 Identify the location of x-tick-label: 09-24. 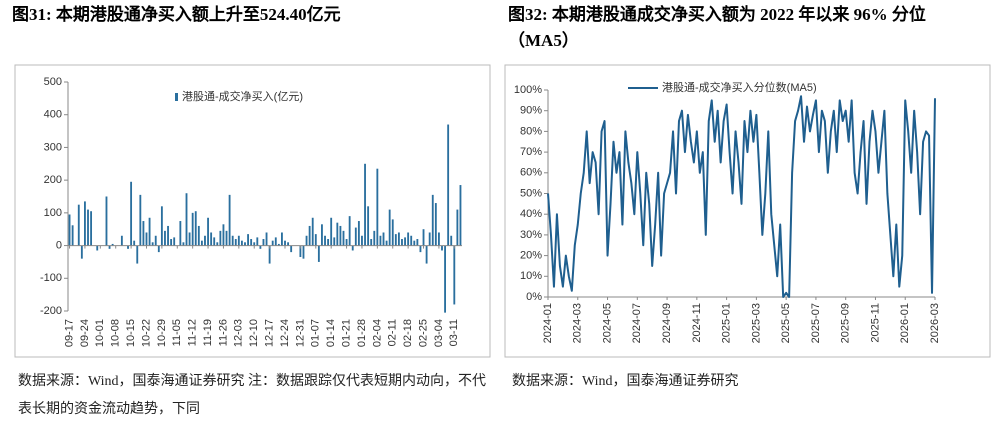
(85, 333).